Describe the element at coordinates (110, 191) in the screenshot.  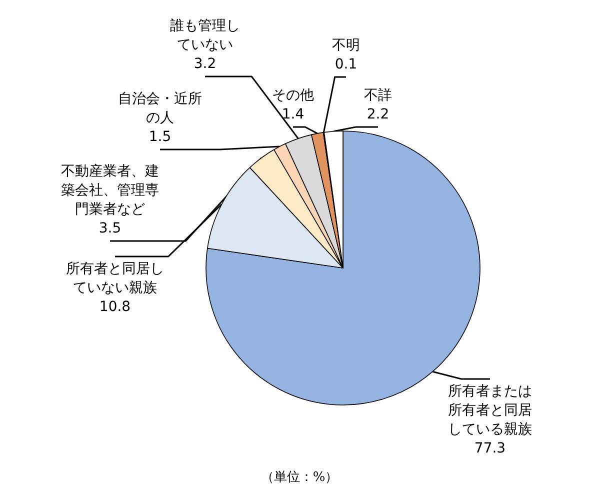
I see `slice-label: 不動産業者、建築会社、管理専門業者など` at that location.